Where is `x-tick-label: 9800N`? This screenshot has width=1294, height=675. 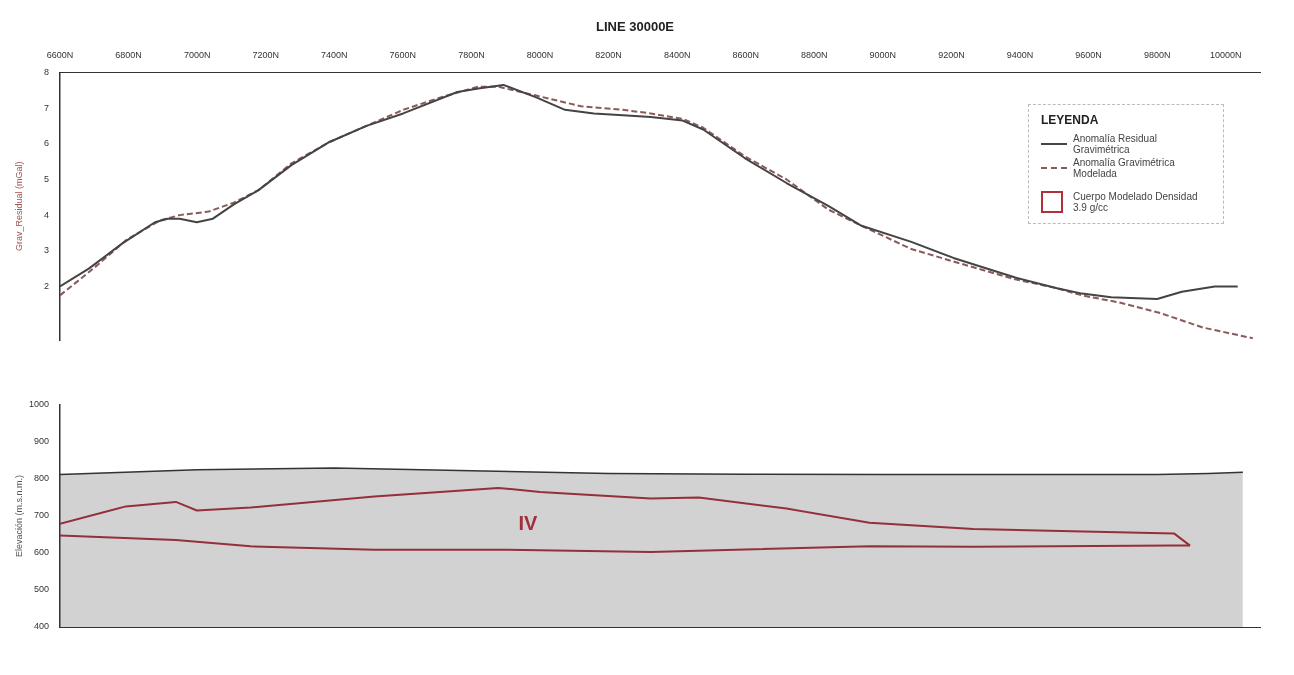 x-tick-label: 9800N is located at coordinates (1157, 55).